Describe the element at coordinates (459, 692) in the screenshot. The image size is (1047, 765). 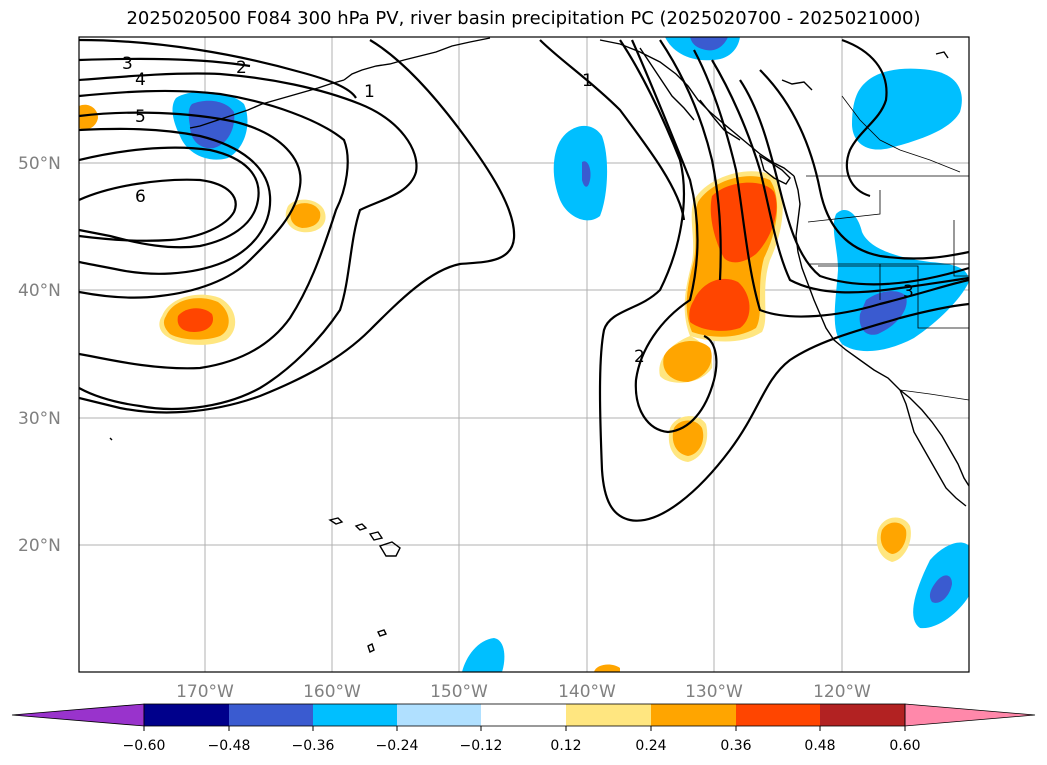
I see `lon-label: 150°W` at that location.